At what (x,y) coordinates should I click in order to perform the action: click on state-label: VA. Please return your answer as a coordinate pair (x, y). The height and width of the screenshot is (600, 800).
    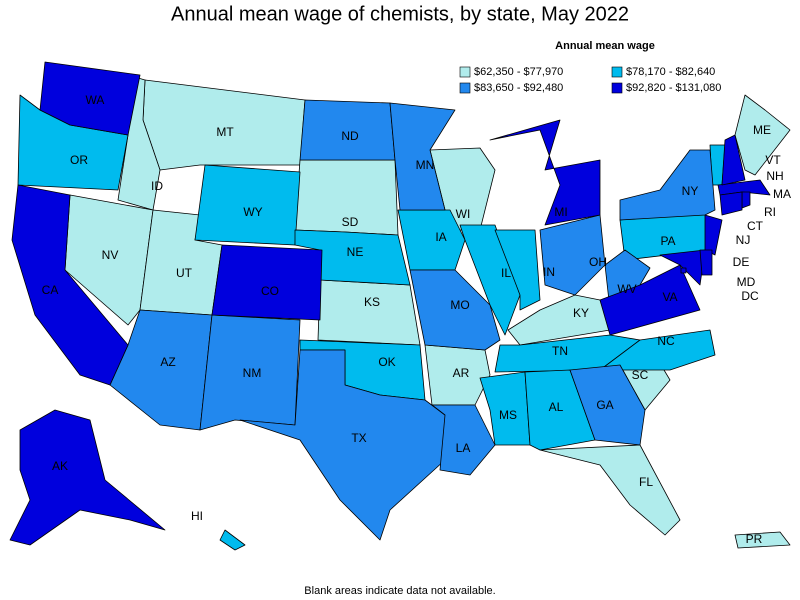
    Looking at the image, I should click on (669, 297).